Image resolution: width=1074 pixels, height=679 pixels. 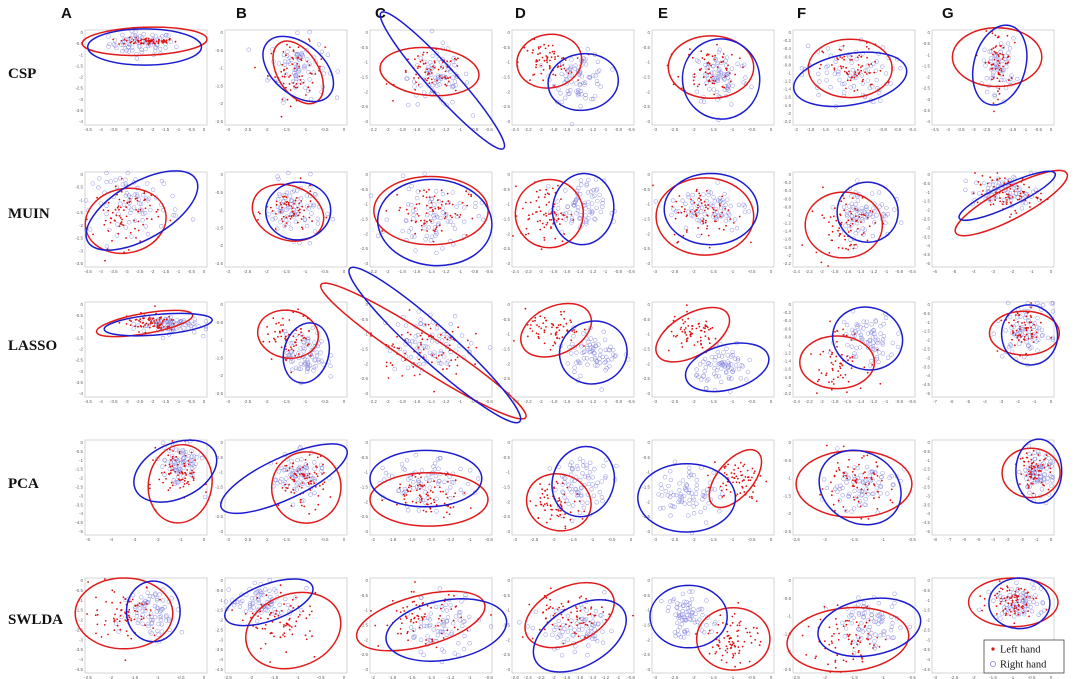 What do you see at coordinates (1051, 401) in the screenshot?
I see `x-tick-label: 0` at bounding box center [1051, 401].